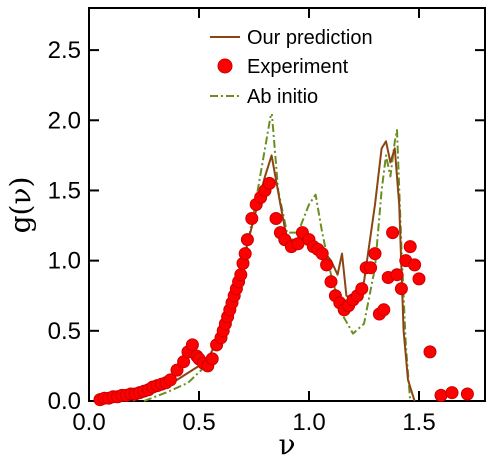 Image resolution: width=504 pixels, height=464 pixels. I want to click on y-tick-label: 0.5, so click(64, 331).